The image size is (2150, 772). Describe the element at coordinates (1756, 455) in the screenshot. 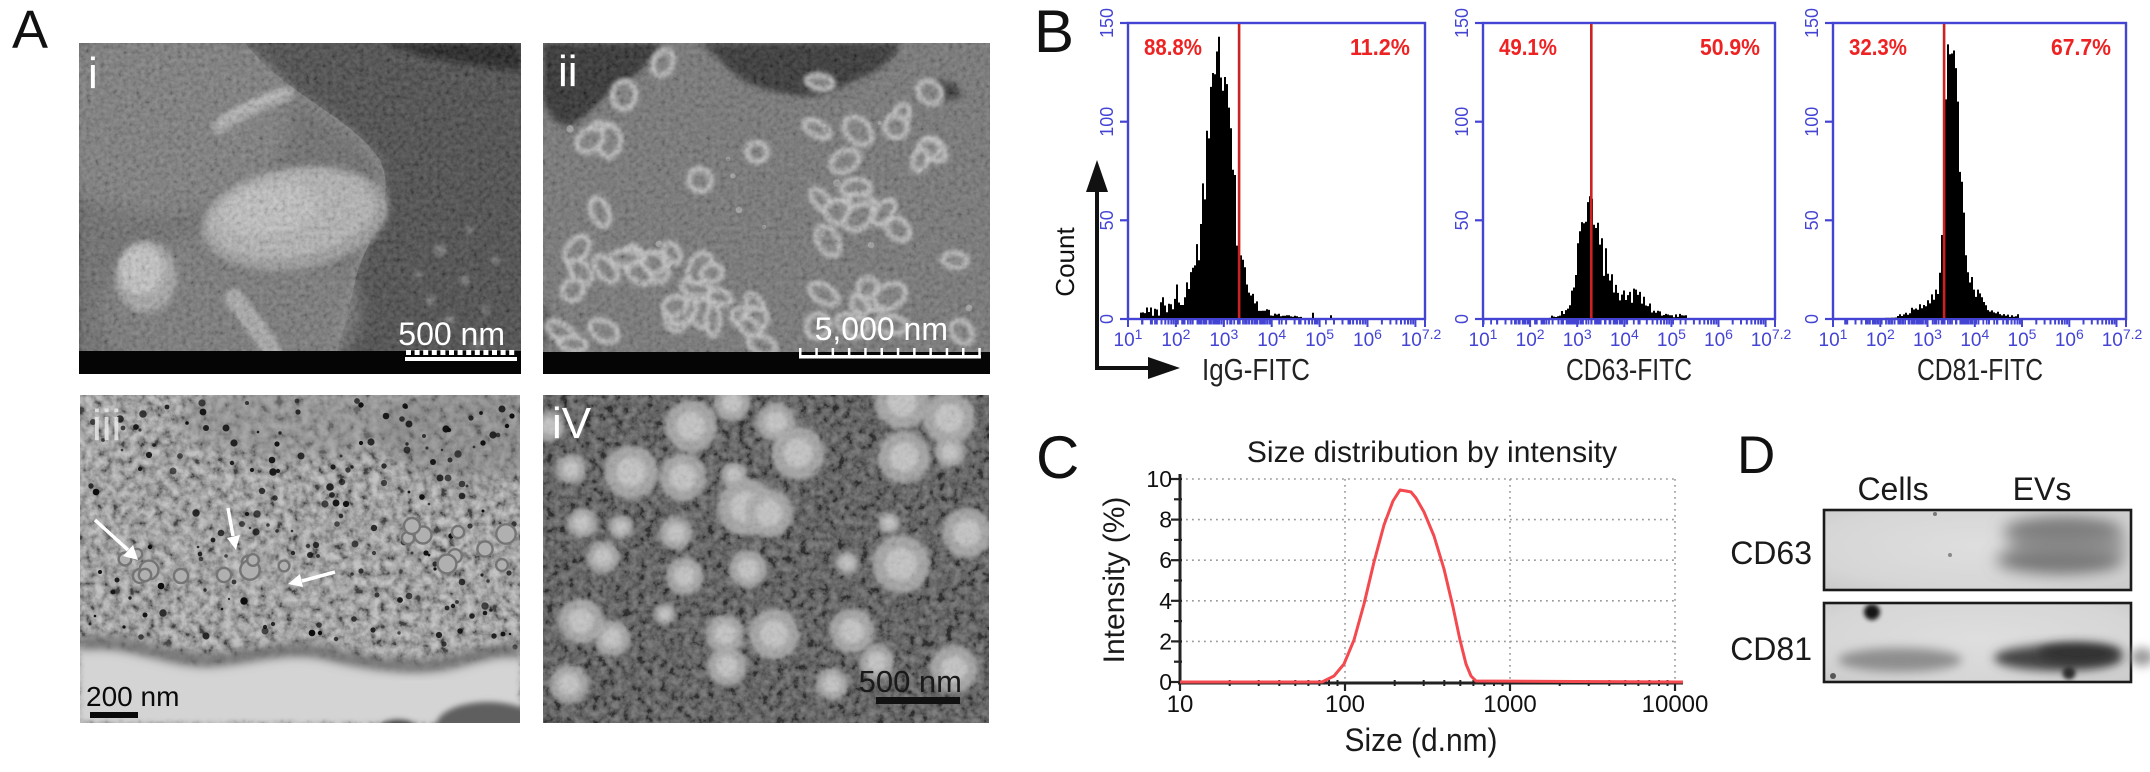

I see `svg-text: D` at that location.